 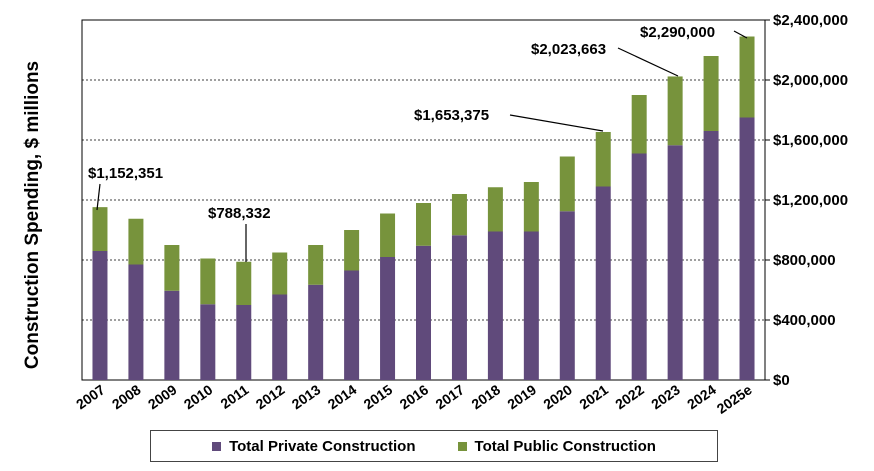 What do you see at coordinates (804, 260) in the screenshot?
I see `y-tick-label: $800,000` at bounding box center [804, 260].